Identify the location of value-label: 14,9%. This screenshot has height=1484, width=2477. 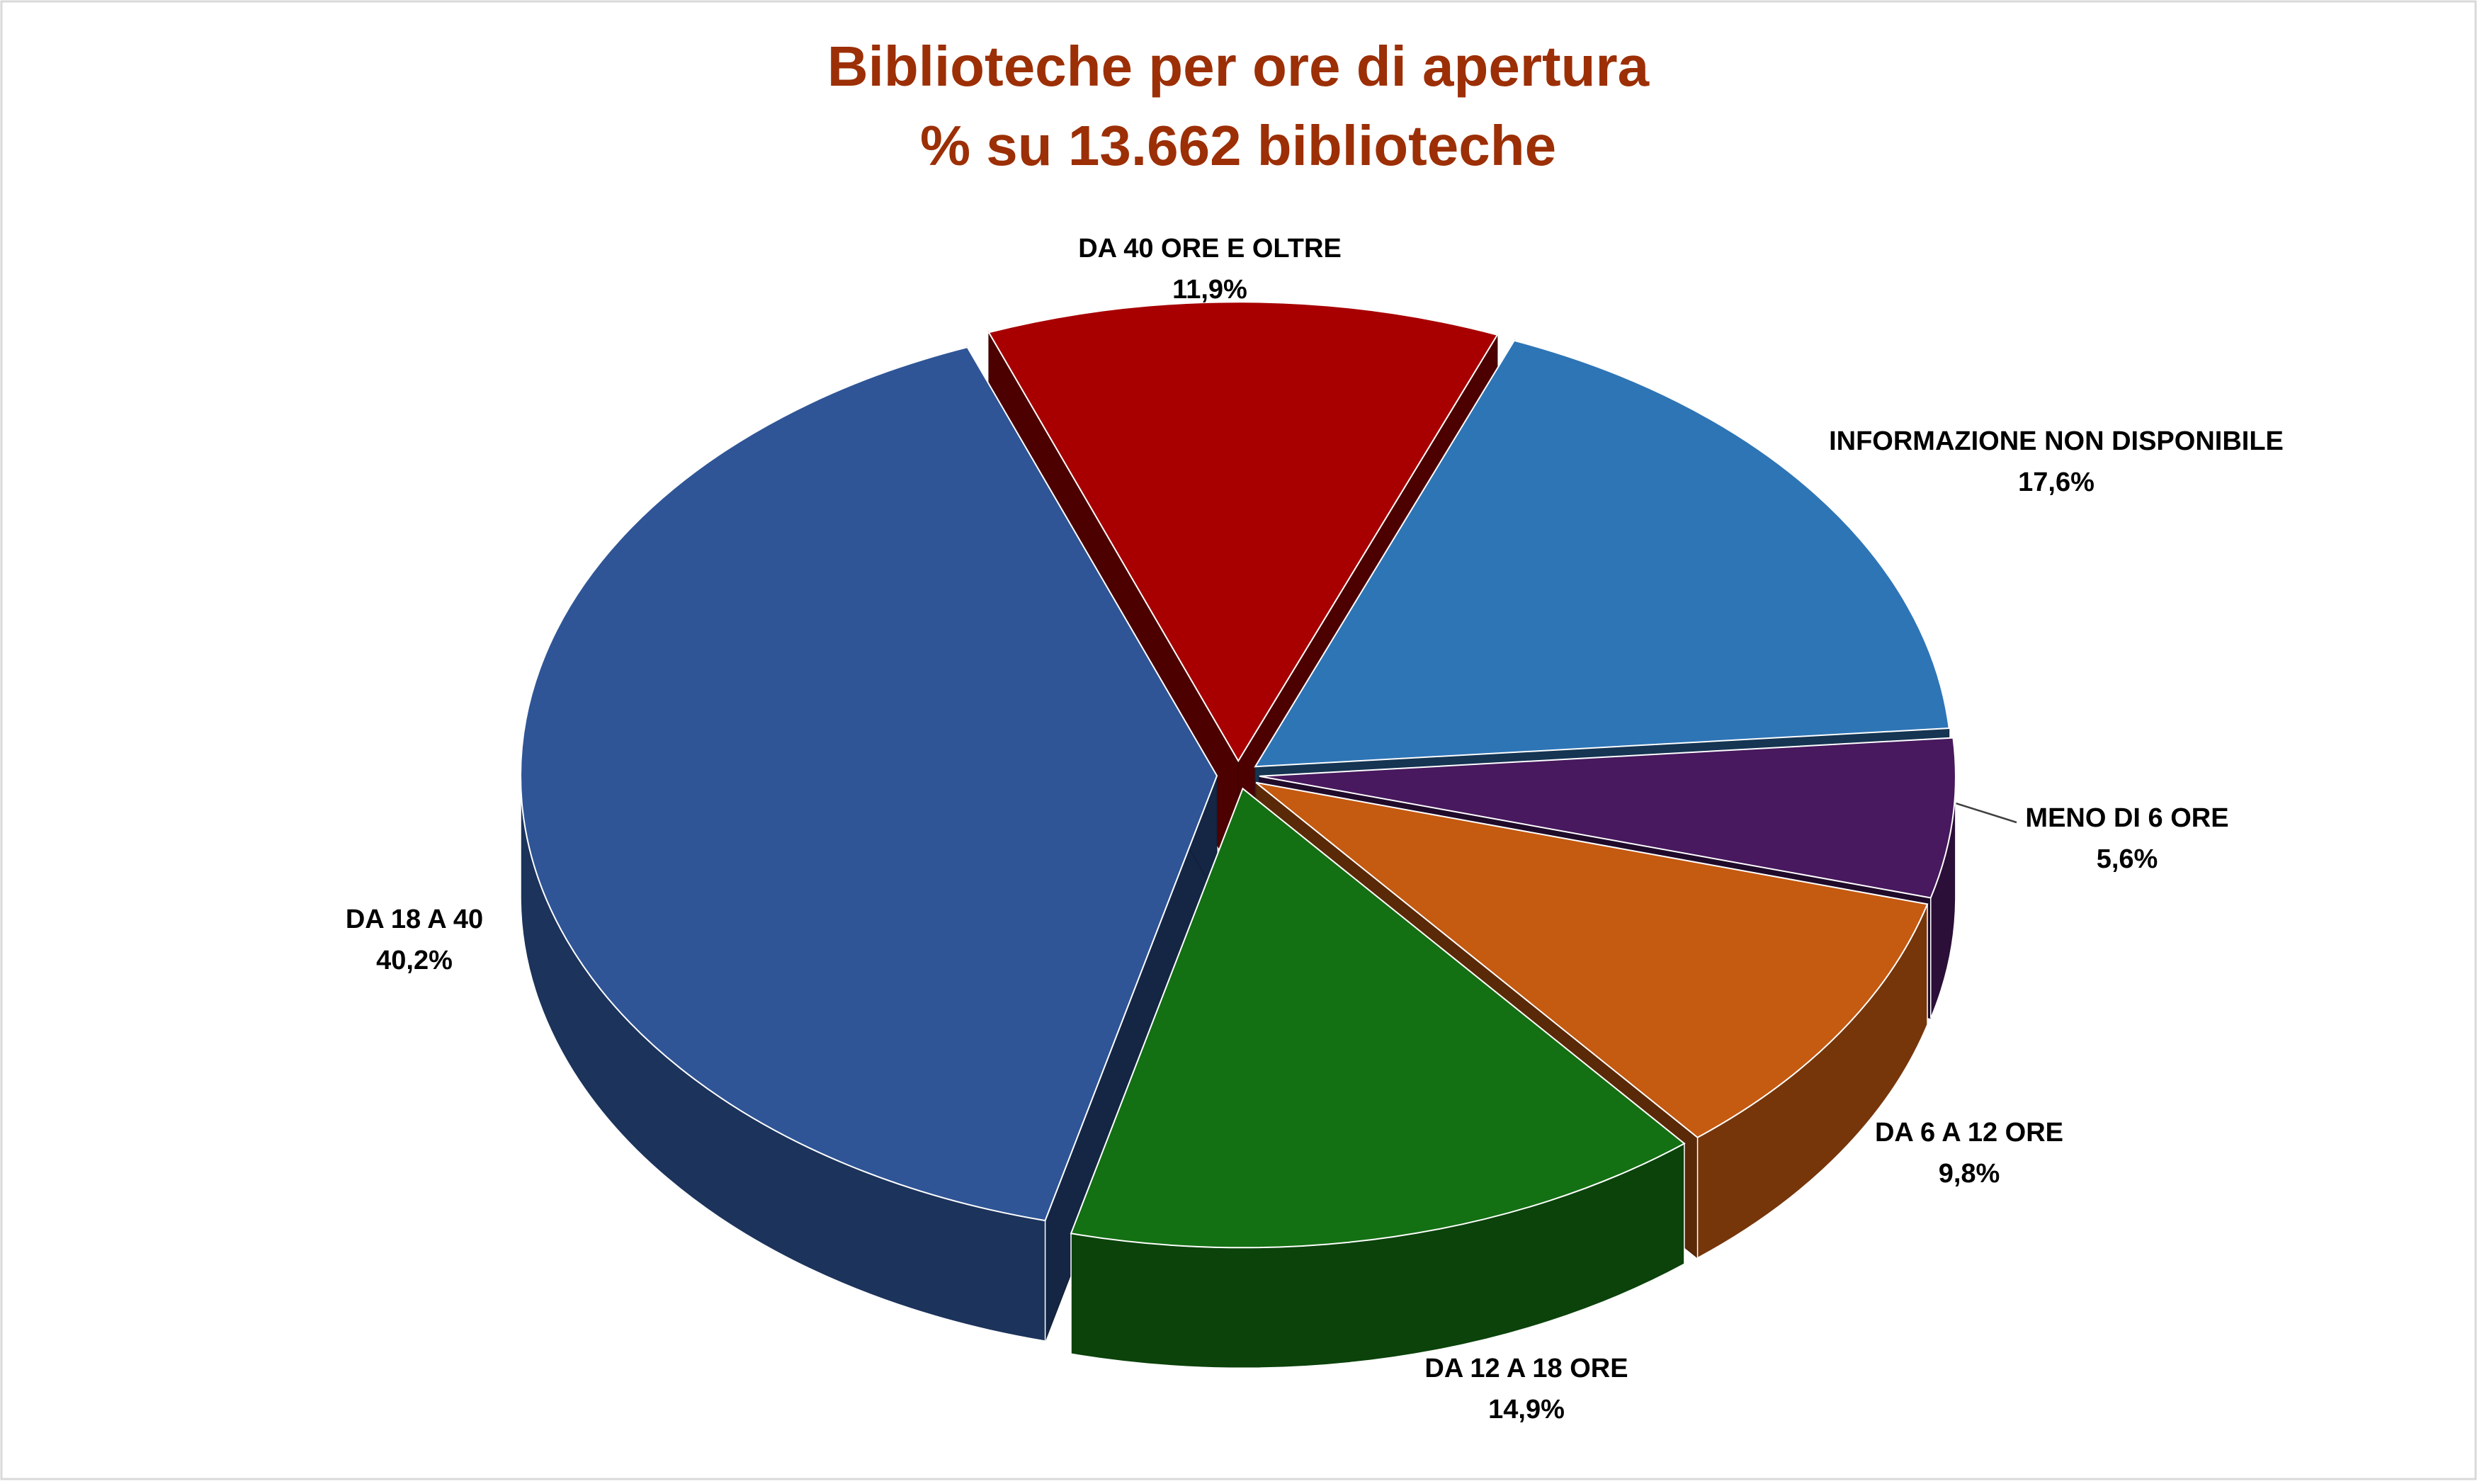
(1526, 1409).